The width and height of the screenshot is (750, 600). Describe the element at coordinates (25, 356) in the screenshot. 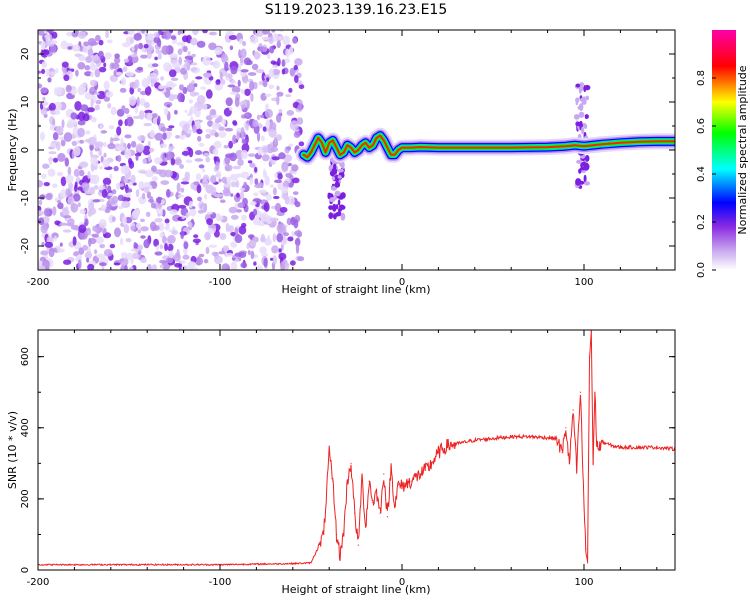

I see `y-tick-label: 600` at that location.